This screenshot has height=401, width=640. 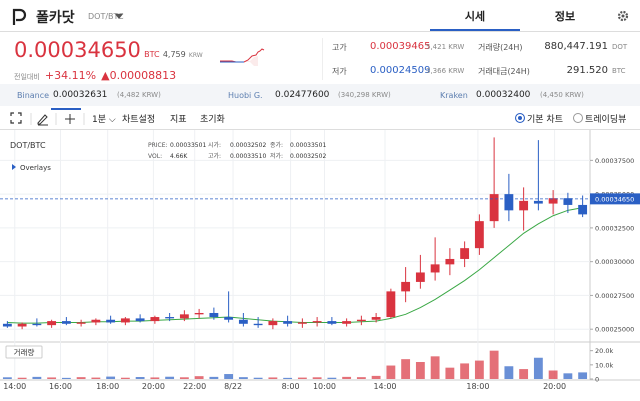 I want to click on dropdown, so click(x=119, y=17).